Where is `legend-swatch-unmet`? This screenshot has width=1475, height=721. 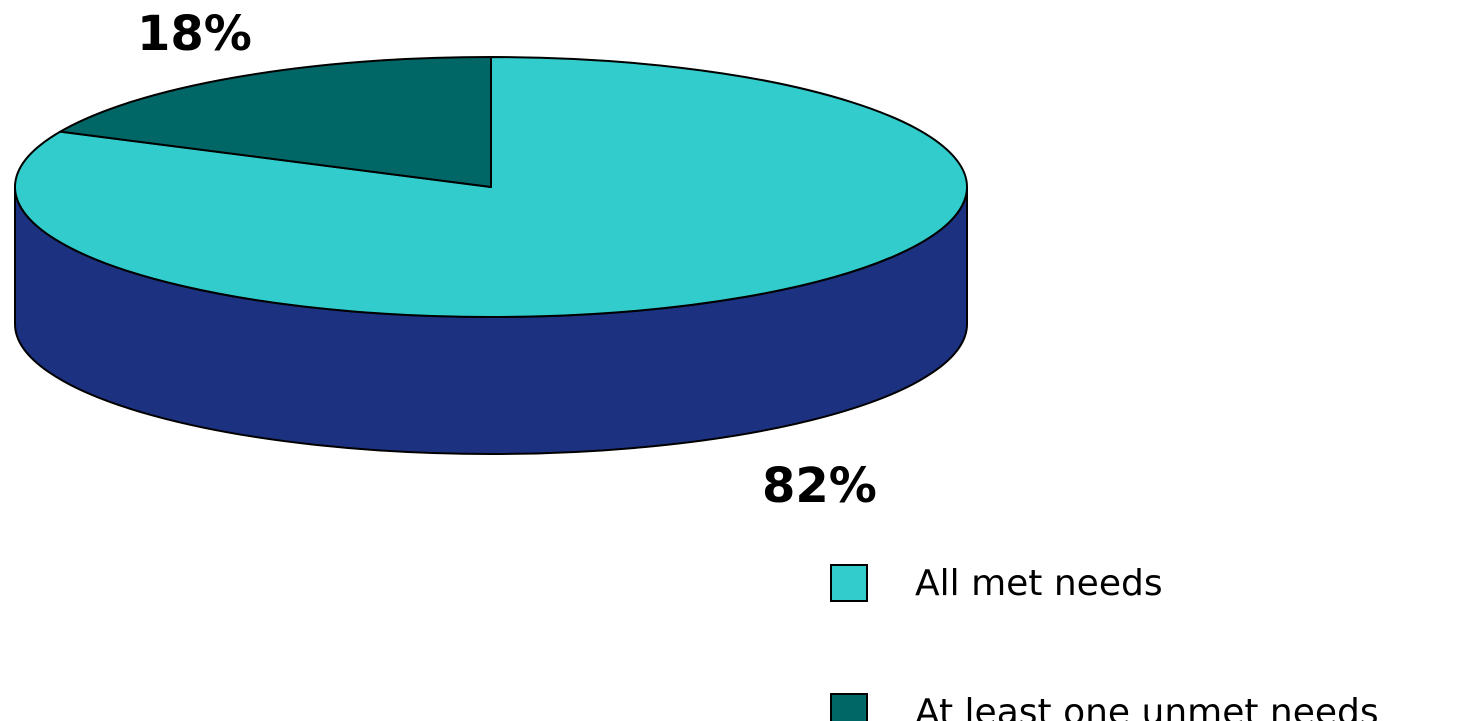
legend-swatch-unmet is located at coordinates (849, 707).